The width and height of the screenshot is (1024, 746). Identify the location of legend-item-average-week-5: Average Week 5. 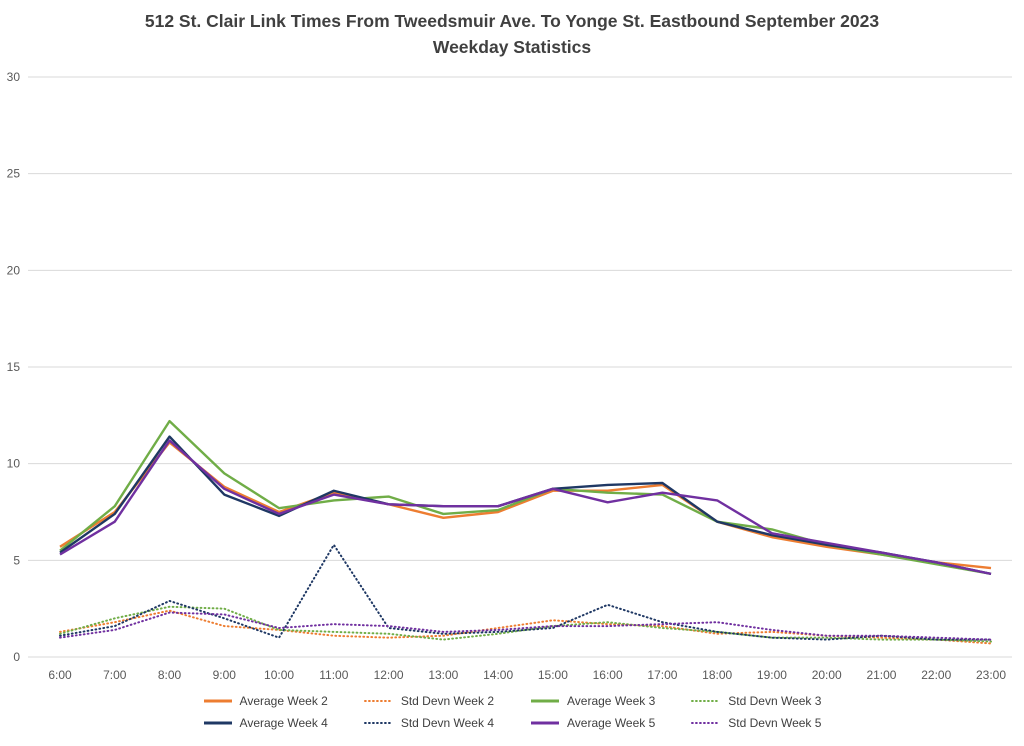
(592, 723).